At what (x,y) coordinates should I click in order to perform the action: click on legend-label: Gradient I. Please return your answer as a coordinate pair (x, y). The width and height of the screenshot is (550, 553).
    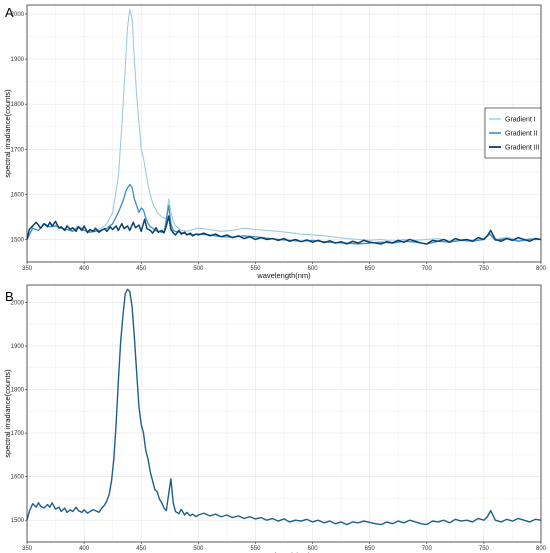
    Looking at the image, I should click on (520, 120).